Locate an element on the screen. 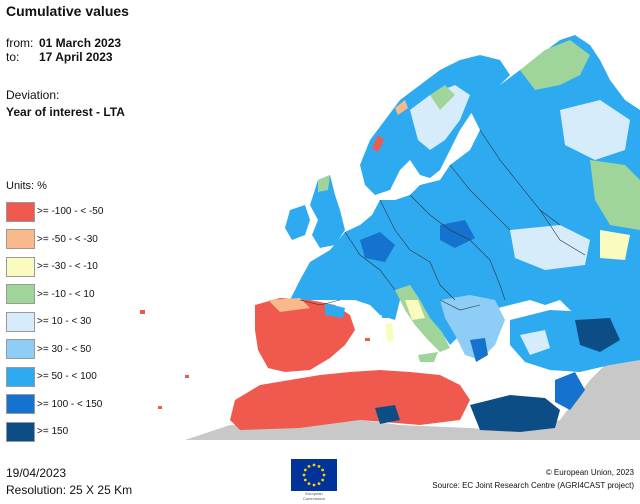 Image resolution: width=640 pixels, height=504 pixels. legend-label: >= 100 - < 150 is located at coordinates (70, 404).